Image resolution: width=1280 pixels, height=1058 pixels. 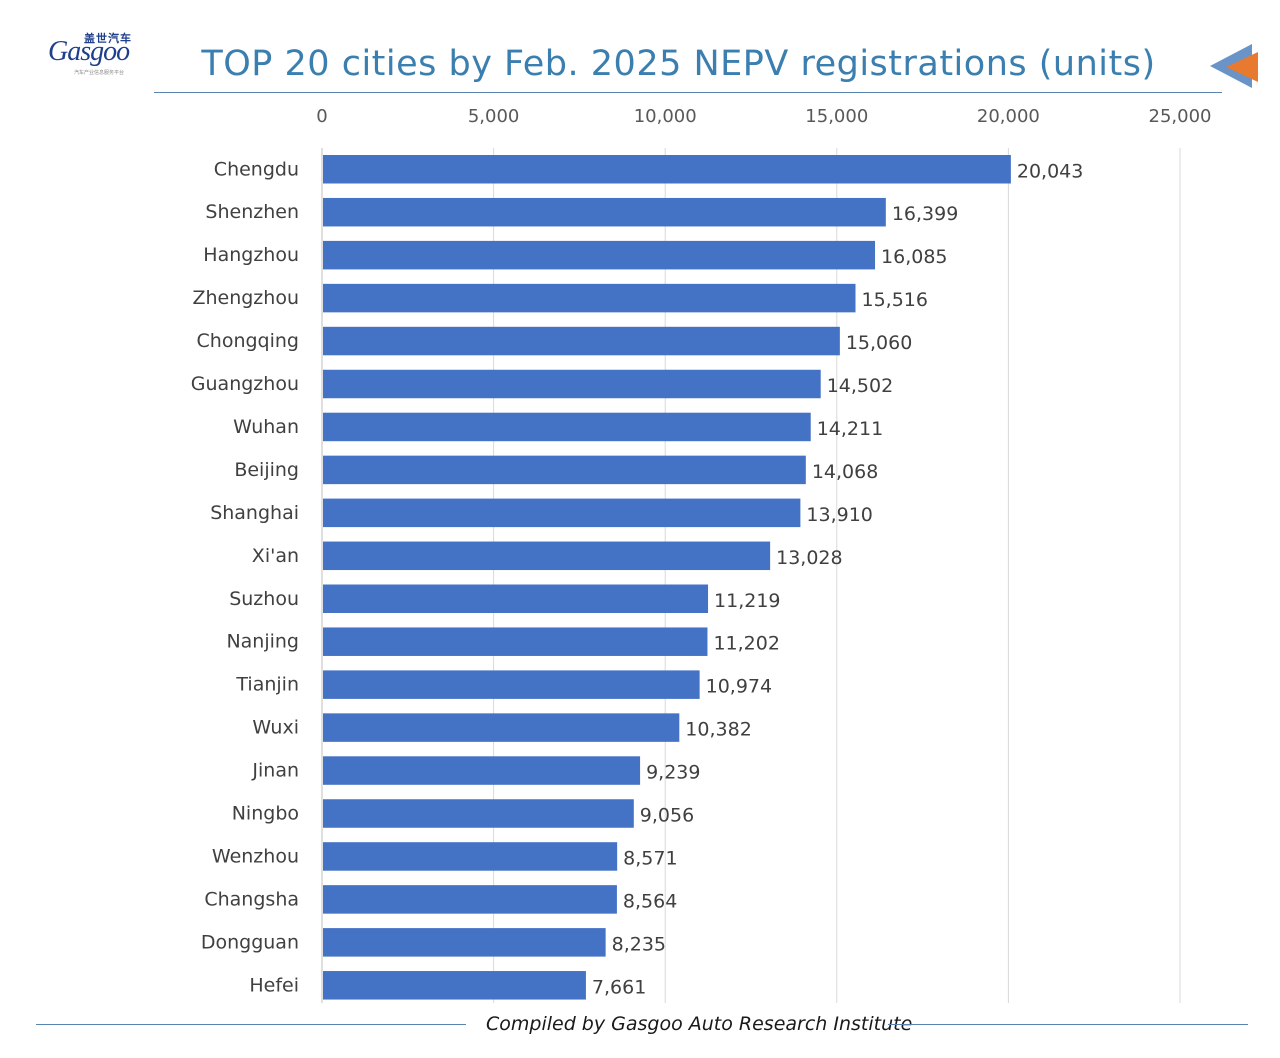 I want to click on logo-wordmark: Gasgoo, so click(x=89, y=51).